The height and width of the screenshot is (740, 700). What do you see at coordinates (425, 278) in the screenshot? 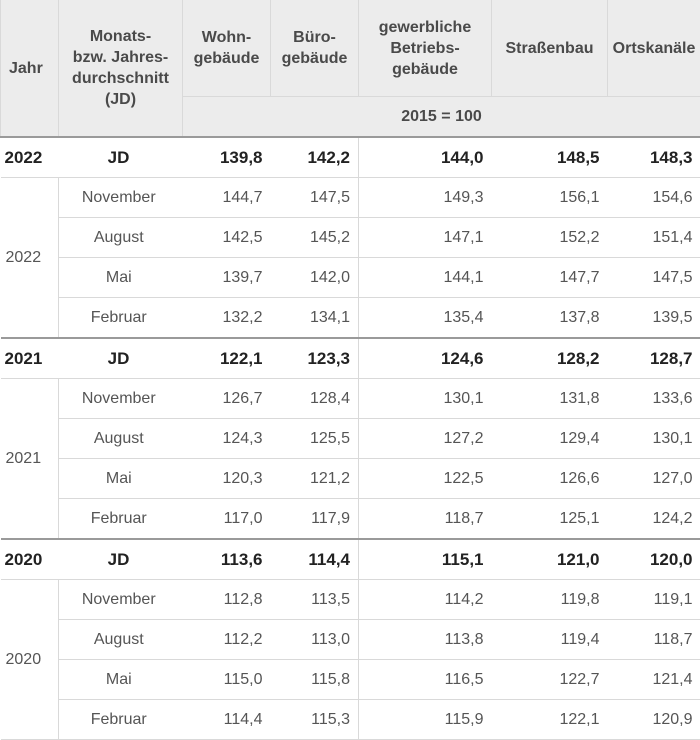
I see `row-value: 144,1` at bounding box center [425, 278].